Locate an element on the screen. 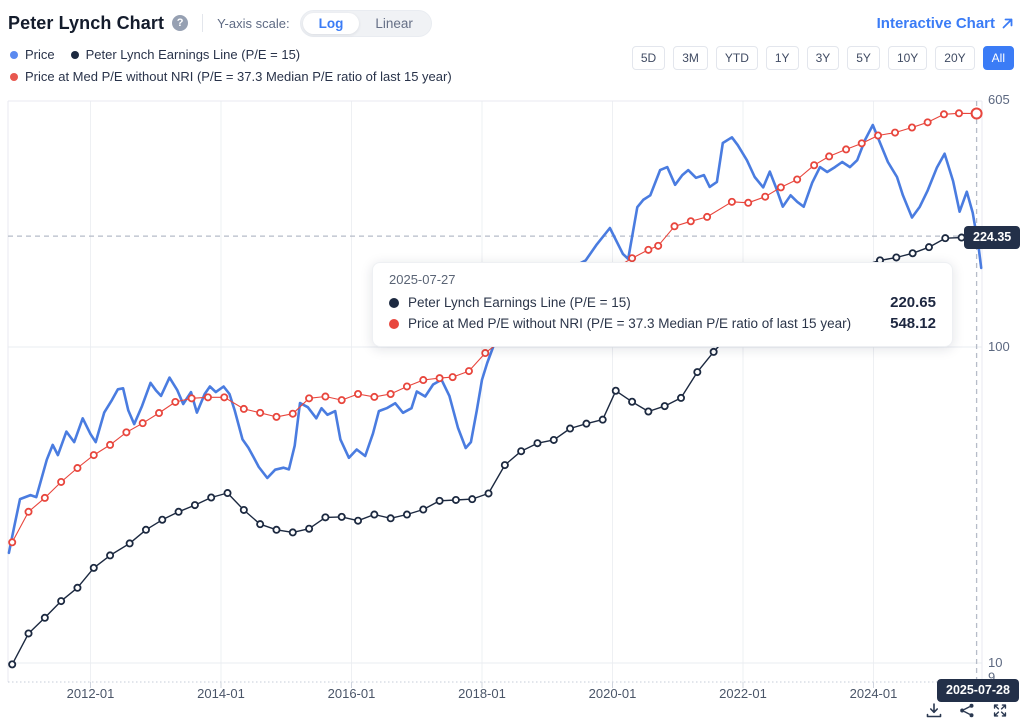 The width and height of the screenshot is (1024, 721). page-title: Peter Lynch Chart is located at coordinates (86, 22).